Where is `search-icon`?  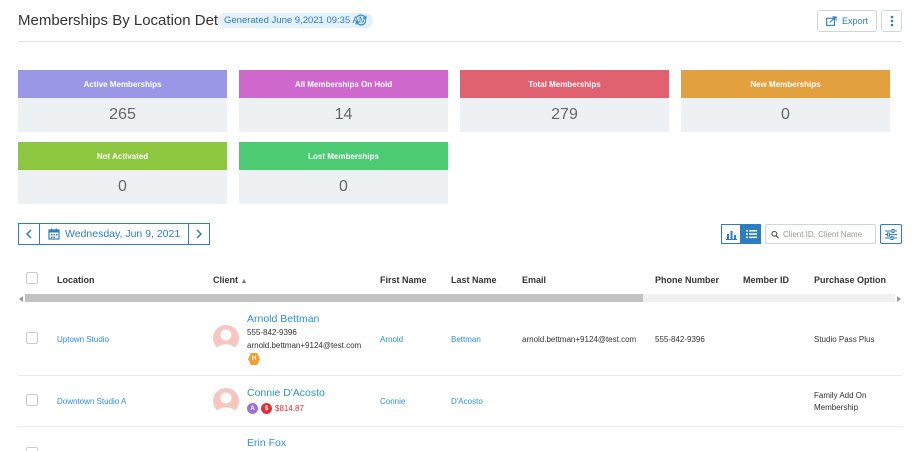
search-icon is located at coordinates (775, 234).